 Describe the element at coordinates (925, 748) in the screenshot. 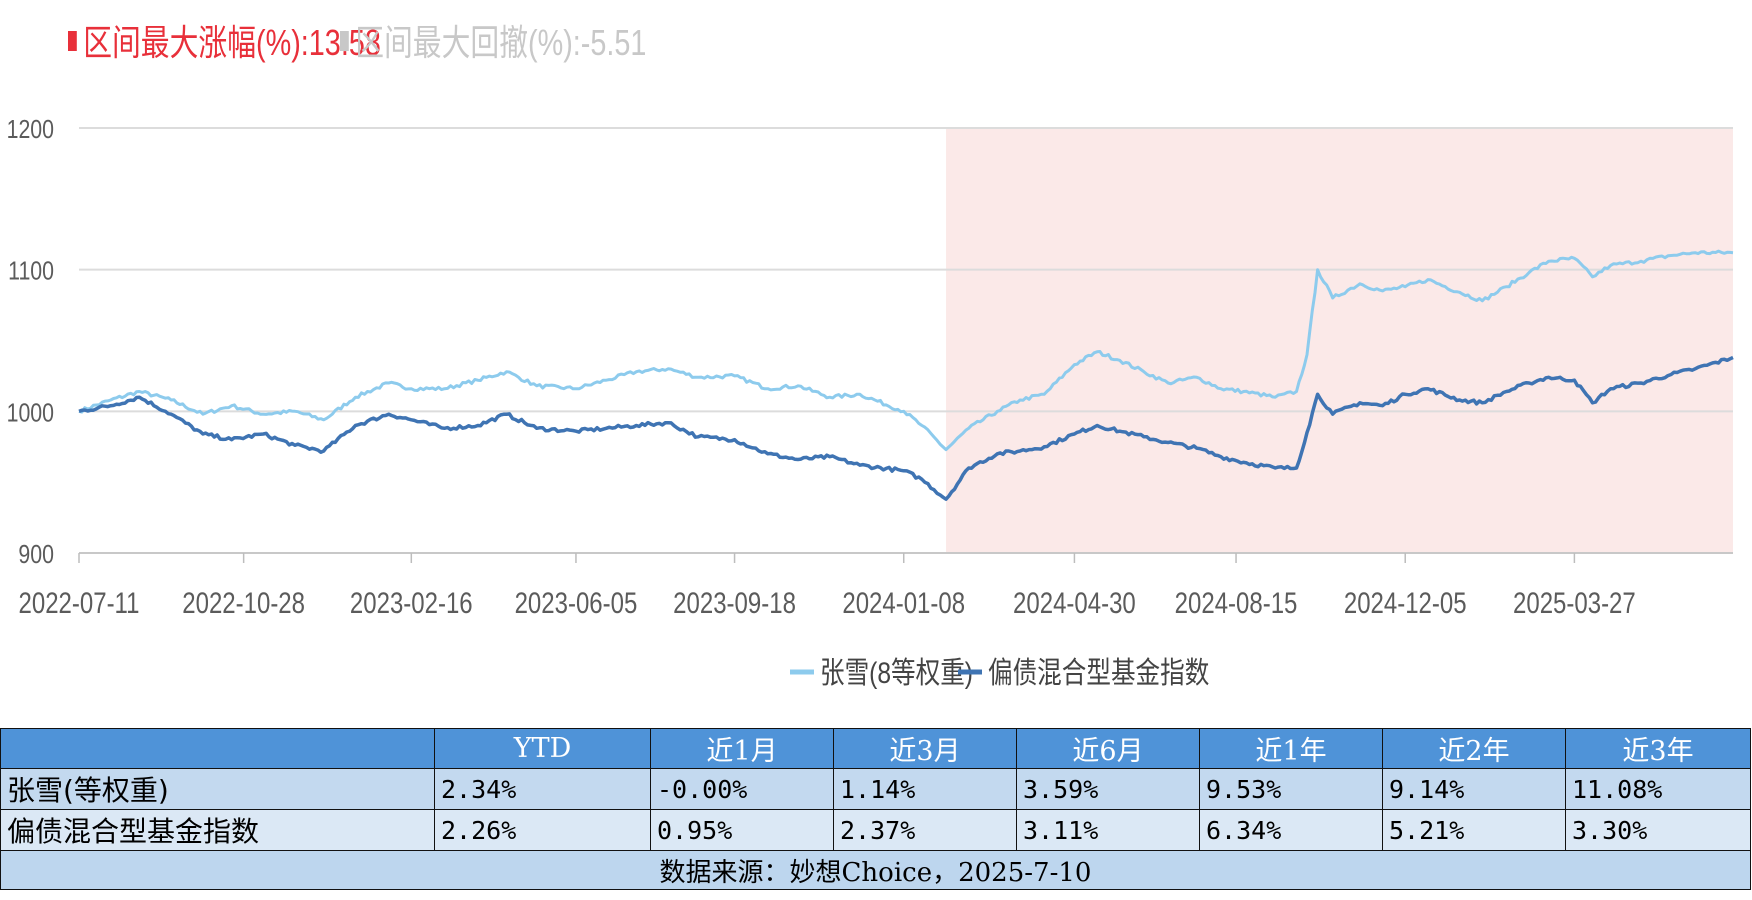

I see `table-header-cell: 近3月` at that location.